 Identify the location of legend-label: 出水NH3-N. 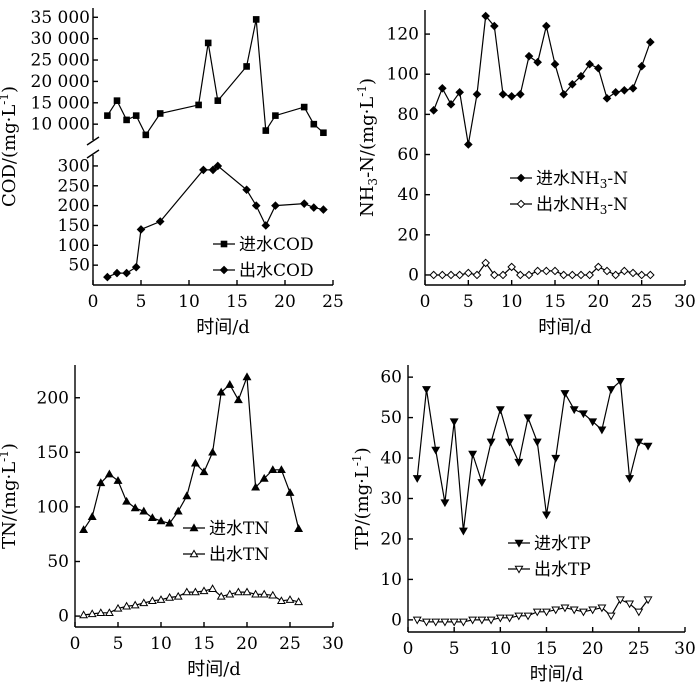
(582, 206).